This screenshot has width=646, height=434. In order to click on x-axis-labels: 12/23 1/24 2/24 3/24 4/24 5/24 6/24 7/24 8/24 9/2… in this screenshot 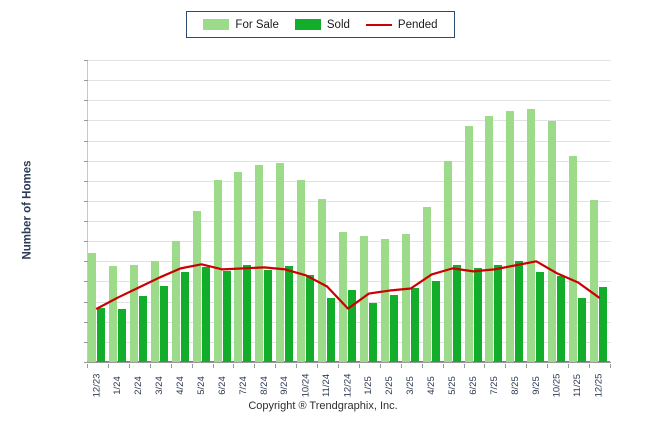, I will do `click(349, 386)`.